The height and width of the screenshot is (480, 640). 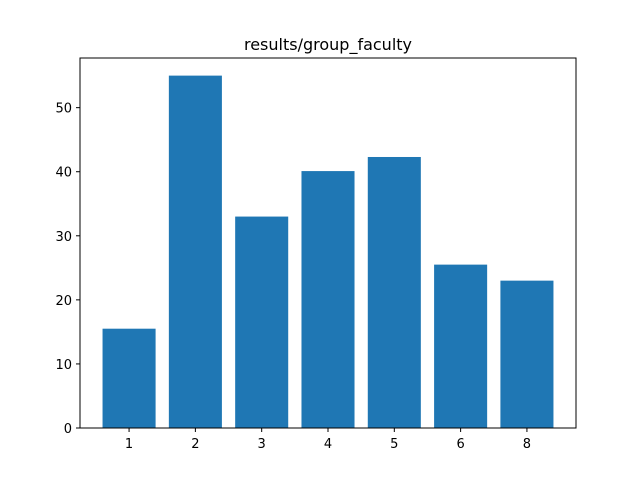 What do you see at coordinates (63, 173) in the screenshot?
I see `y-tick-label-40: 40` at bounding box center [63, 173].